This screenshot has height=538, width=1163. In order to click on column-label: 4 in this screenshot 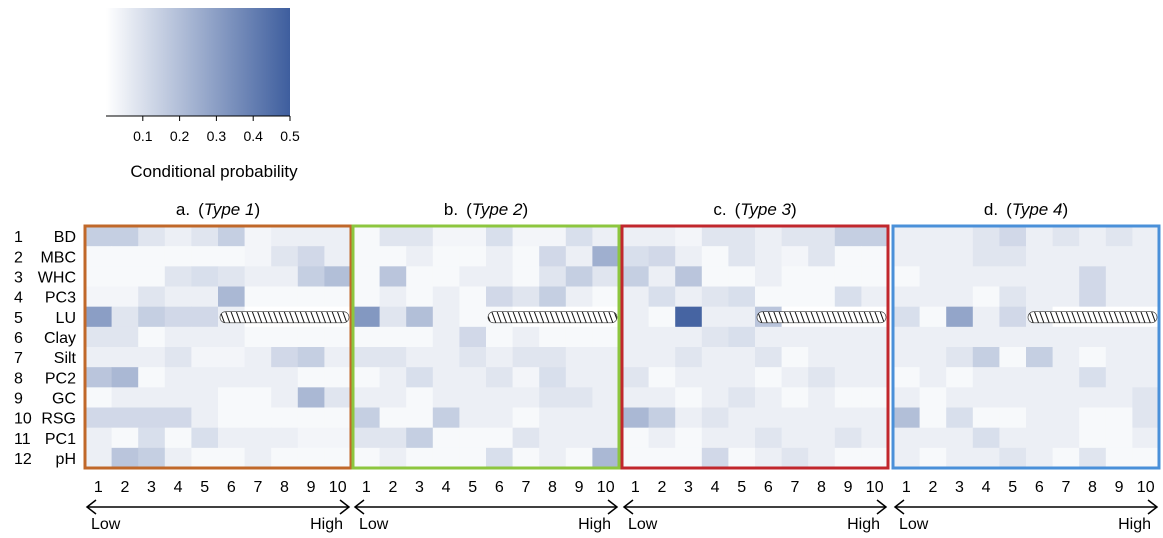, I will do `click(178, 487)`.